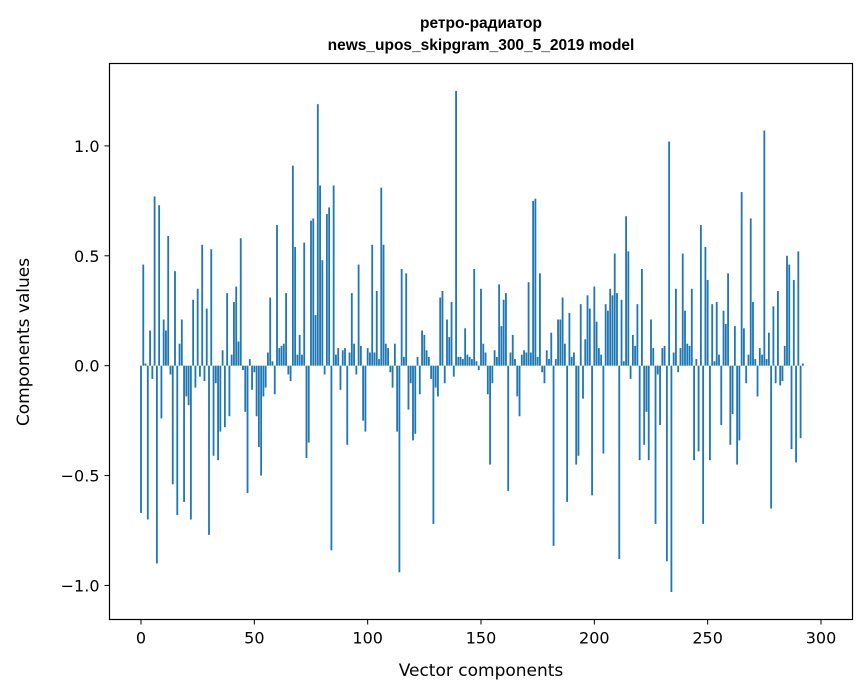 The height and width of the screenshot is (696, 867). I want to click on y-tick-label: 0.0, so click(86, 366).